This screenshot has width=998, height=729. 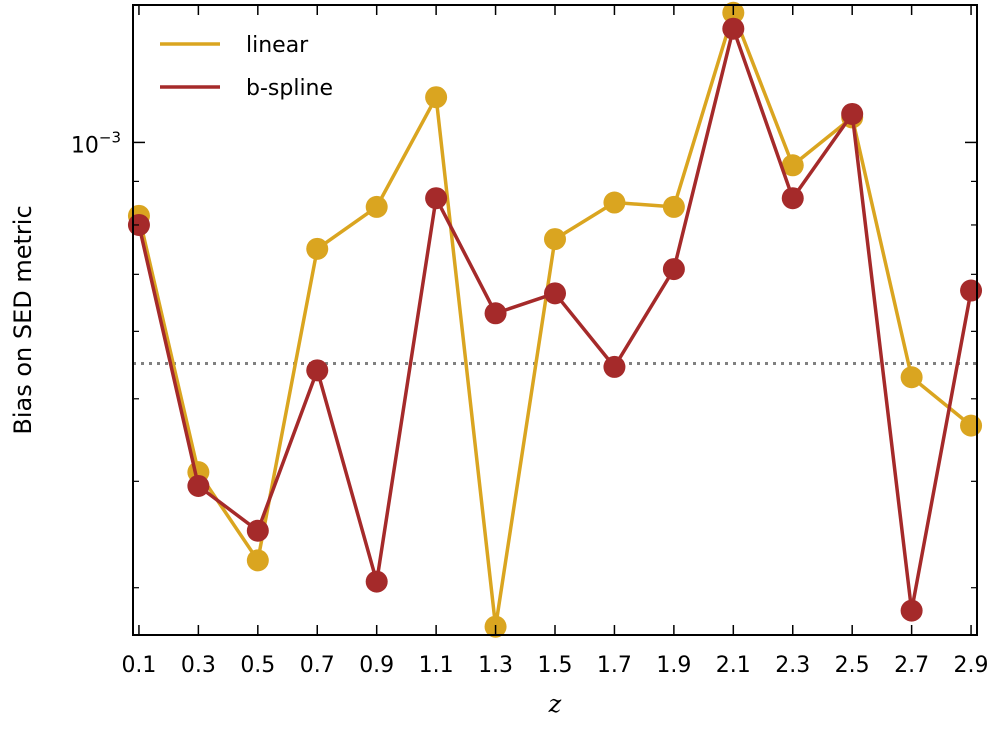 I want to click on x-tick-label: 2.1, so click(x=733, y=665).